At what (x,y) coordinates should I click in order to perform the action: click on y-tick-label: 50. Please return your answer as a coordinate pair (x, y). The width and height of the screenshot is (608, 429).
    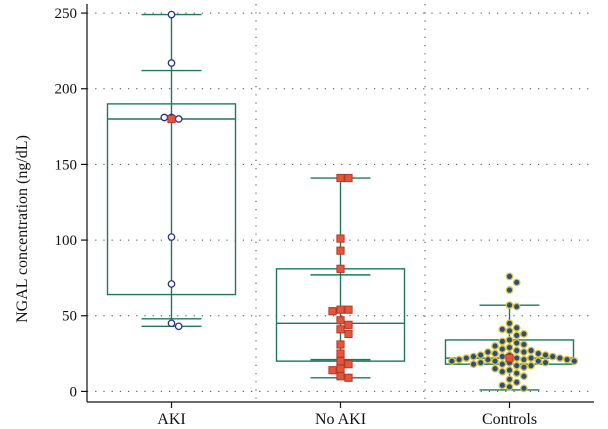
    Looking at the image, I should click on (69, 317).